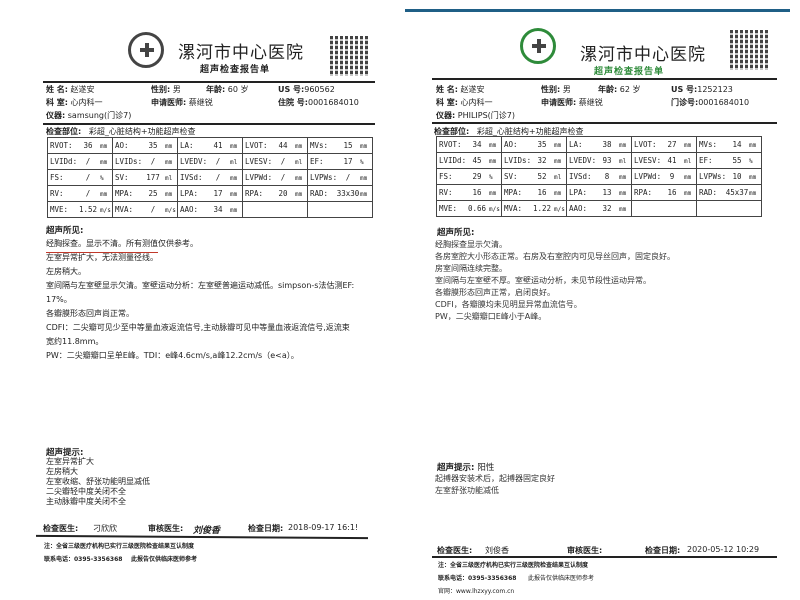 The image size is (800, 600). I want to click on measure-label: RVOT:, so click(61, 145).